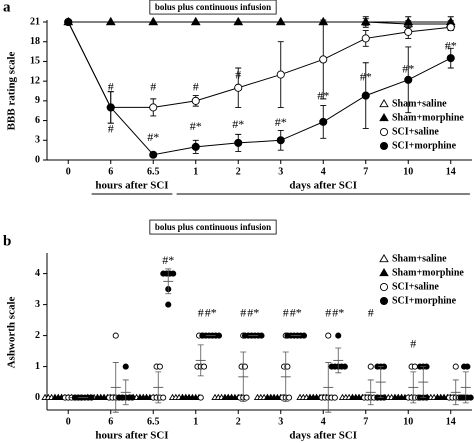 The width and height of the screenshot is (474, 443). Describe the element at coordinates (37, 120) in the screenshot. I see `y-tick-label: 6` at that location.